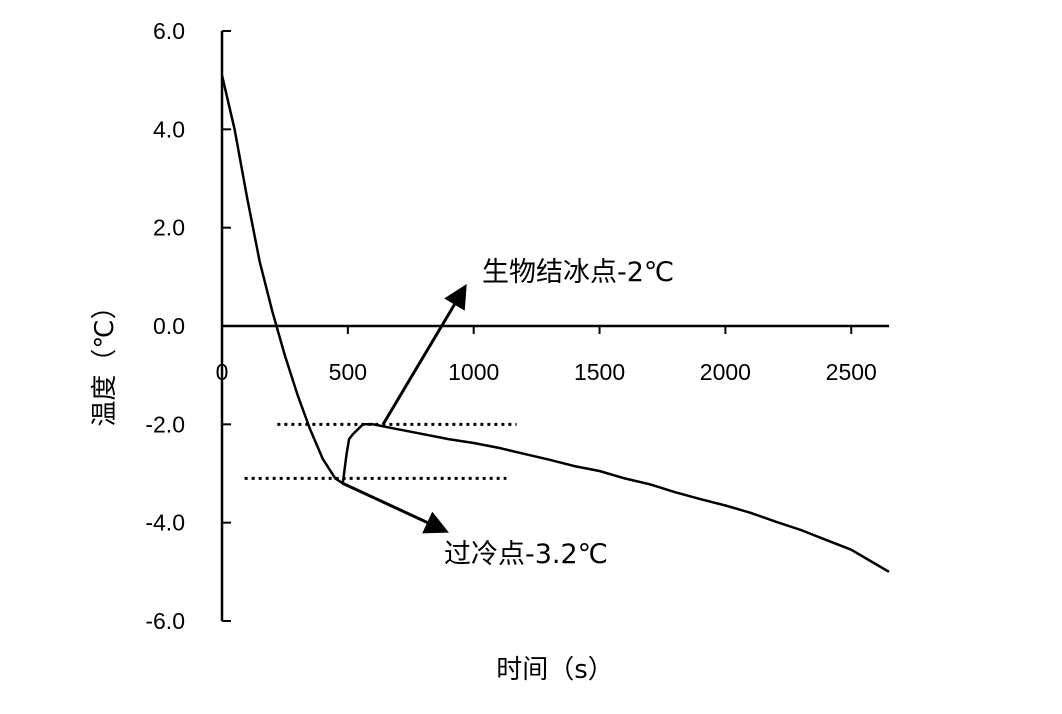 The width and height of the screenshot is (1062, 714). Describe the element at coordinates (169, 326) in the screenshot. I see `y-tick-label: 0.0` at that location.